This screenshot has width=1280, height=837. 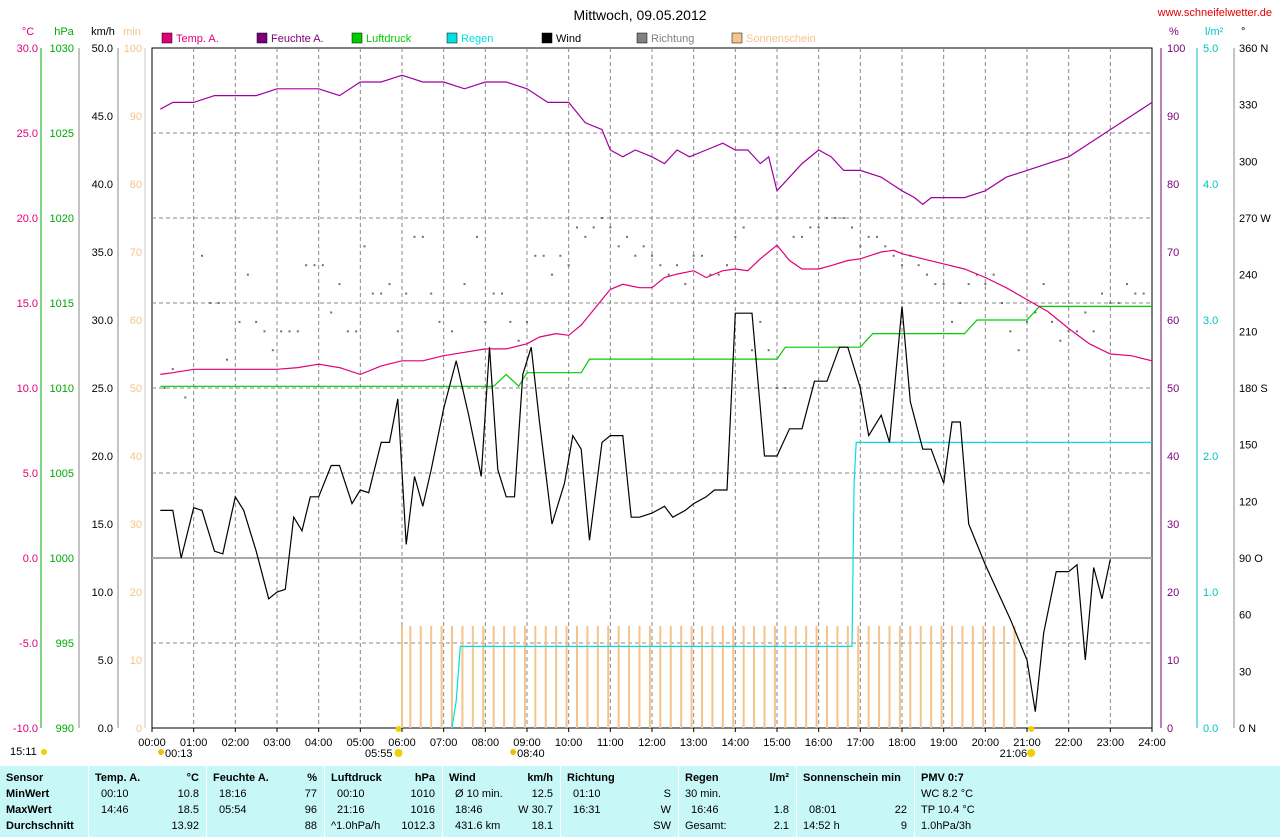 What do you see at coordinates (62, 474) in the screenshot?
I see `pressure-axis-tick: 1005` at bounding box center [62, 474].